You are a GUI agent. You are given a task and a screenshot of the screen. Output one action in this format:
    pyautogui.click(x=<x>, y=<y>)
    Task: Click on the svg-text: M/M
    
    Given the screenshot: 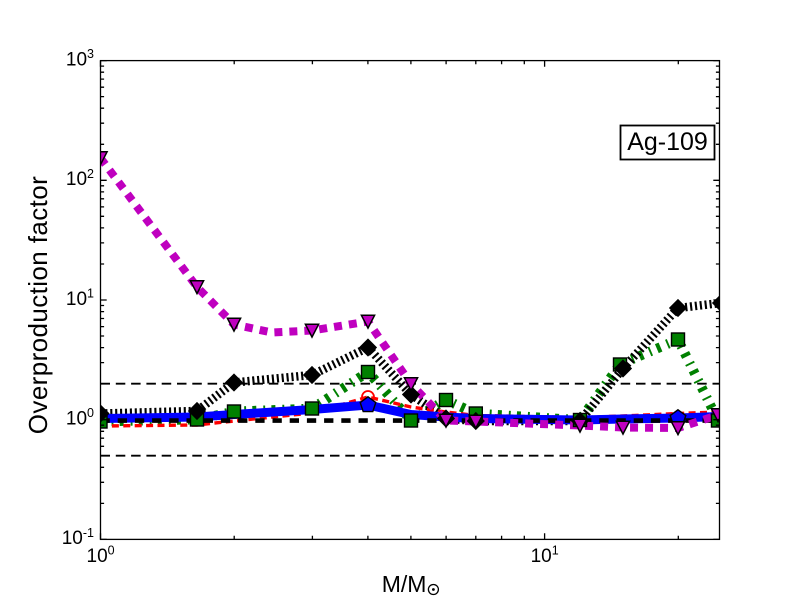 What is the action you would take?
    pyautogui.click(x=404, y=584)
    